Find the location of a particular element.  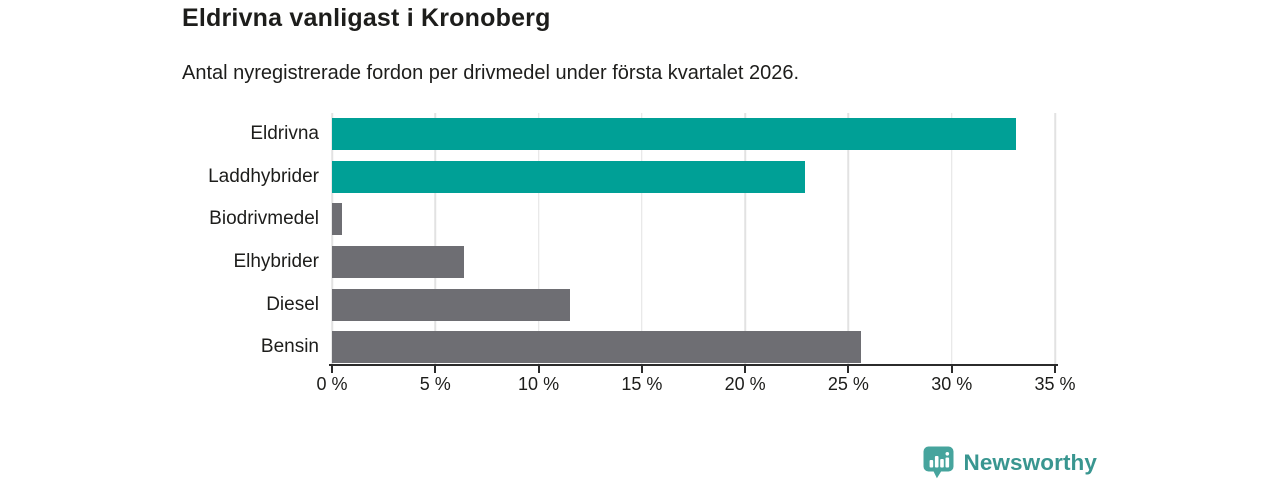

x-axis-tick-label-5: 5 % is located at coordinates (435, 384).